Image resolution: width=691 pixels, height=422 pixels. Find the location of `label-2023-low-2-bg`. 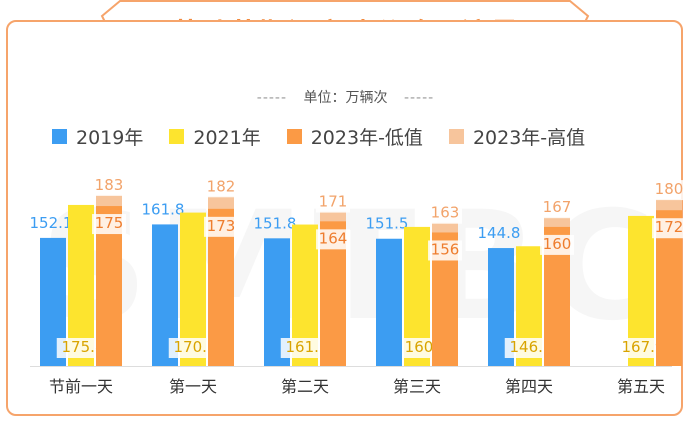

label-2023-low-2-bg is located at coordinates (333, 239).